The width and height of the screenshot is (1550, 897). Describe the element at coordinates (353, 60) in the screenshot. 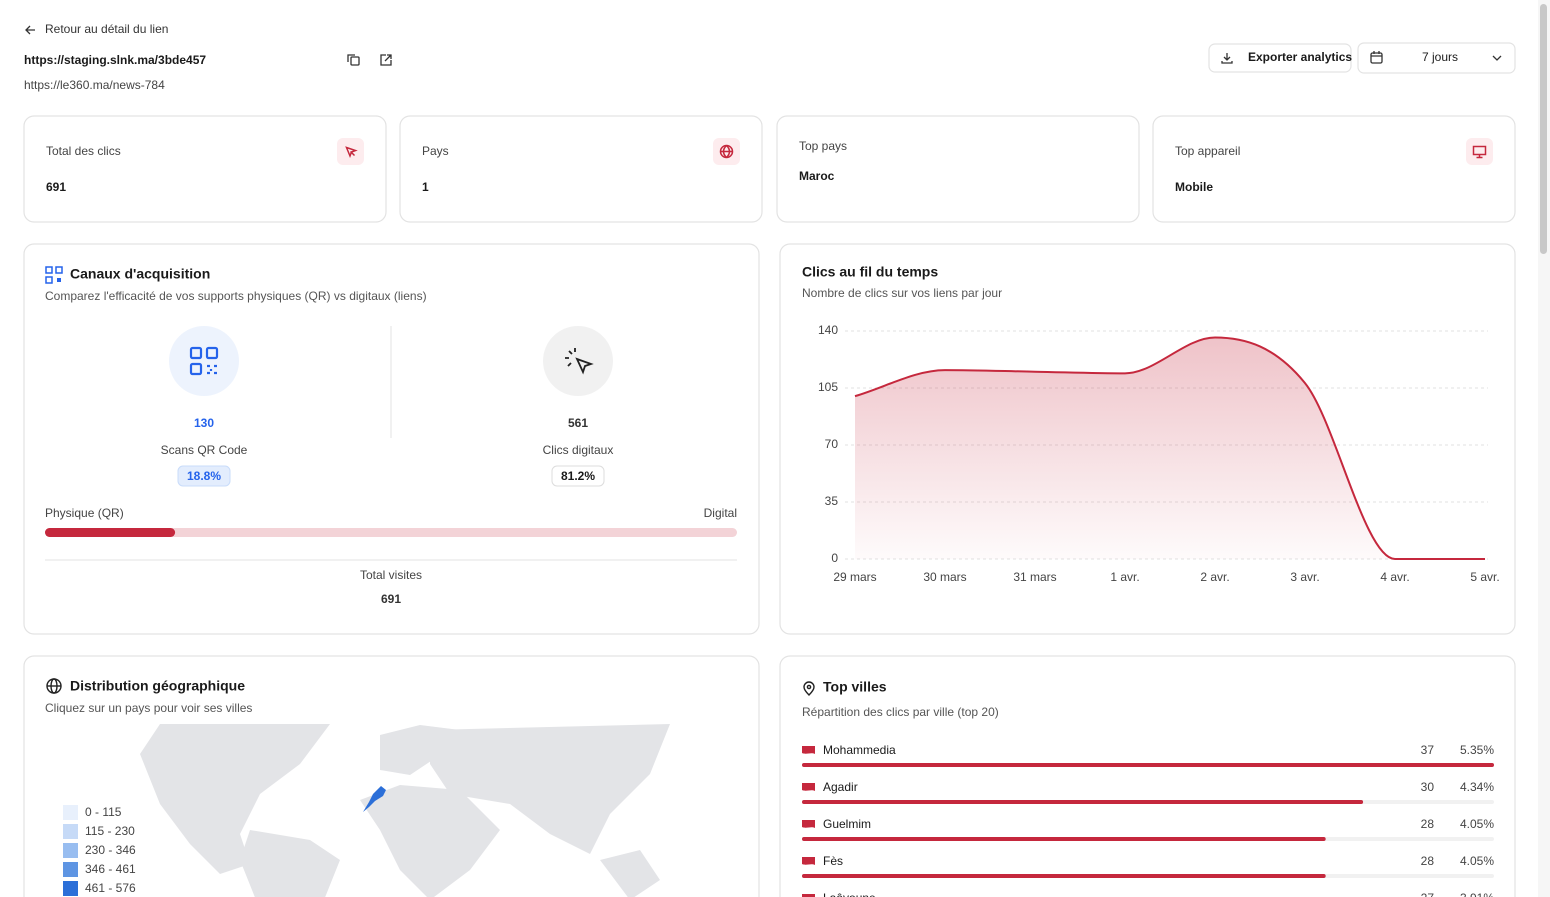

I see `copy-icon` at that location.